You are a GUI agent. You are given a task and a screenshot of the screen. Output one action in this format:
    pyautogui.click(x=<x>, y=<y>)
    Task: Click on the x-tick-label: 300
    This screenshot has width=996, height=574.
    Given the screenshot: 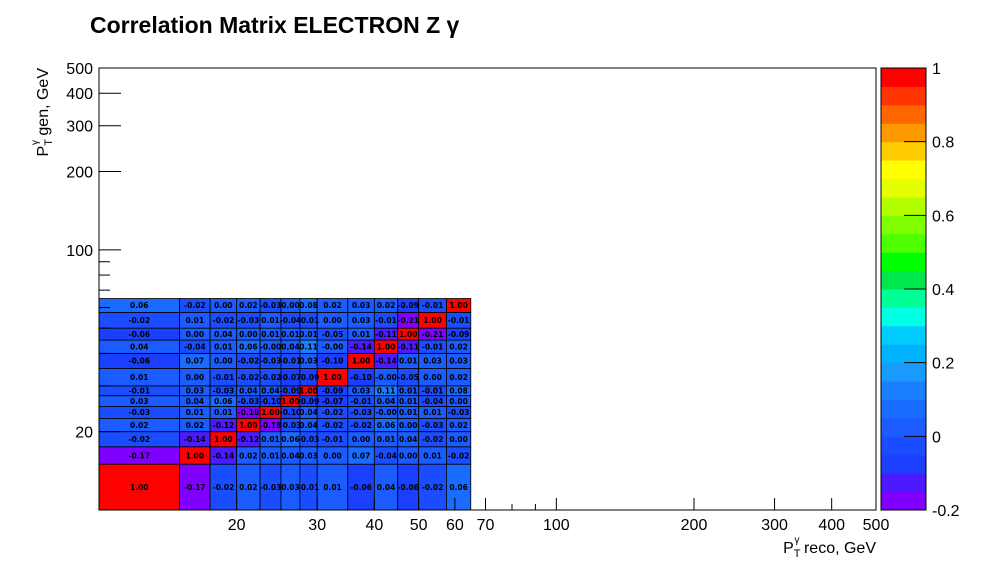 What is the action you would take?
    pyautogui.click(x=774, y=525)
    